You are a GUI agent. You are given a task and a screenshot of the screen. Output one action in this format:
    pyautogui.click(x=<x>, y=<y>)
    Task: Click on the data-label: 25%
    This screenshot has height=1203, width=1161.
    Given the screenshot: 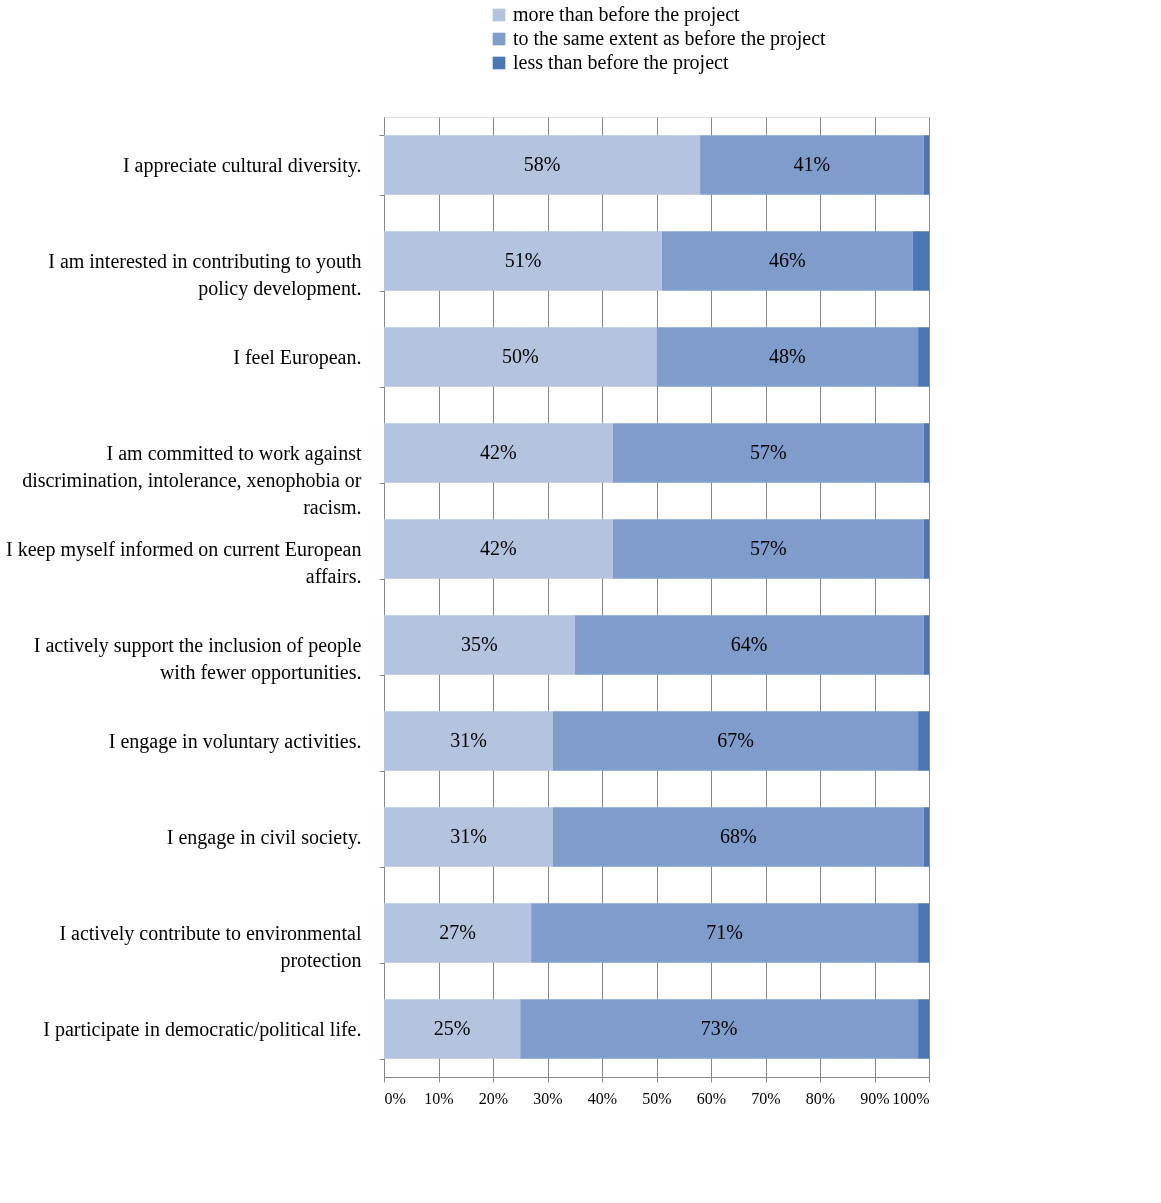 What is the action you would take?
    pyautogui.click(x=452, y=1028)
    